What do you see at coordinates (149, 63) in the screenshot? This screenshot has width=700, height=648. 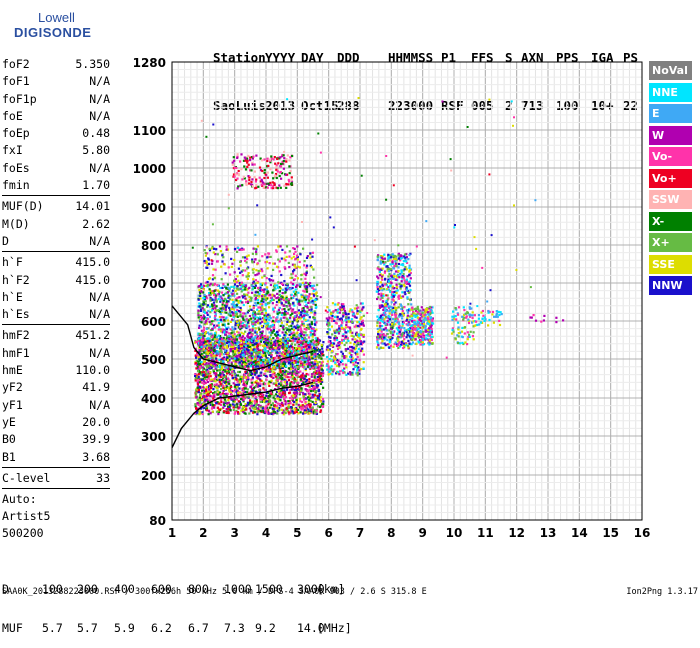 I see `y-tick-label: 1280` at bounding box center [149, 63].